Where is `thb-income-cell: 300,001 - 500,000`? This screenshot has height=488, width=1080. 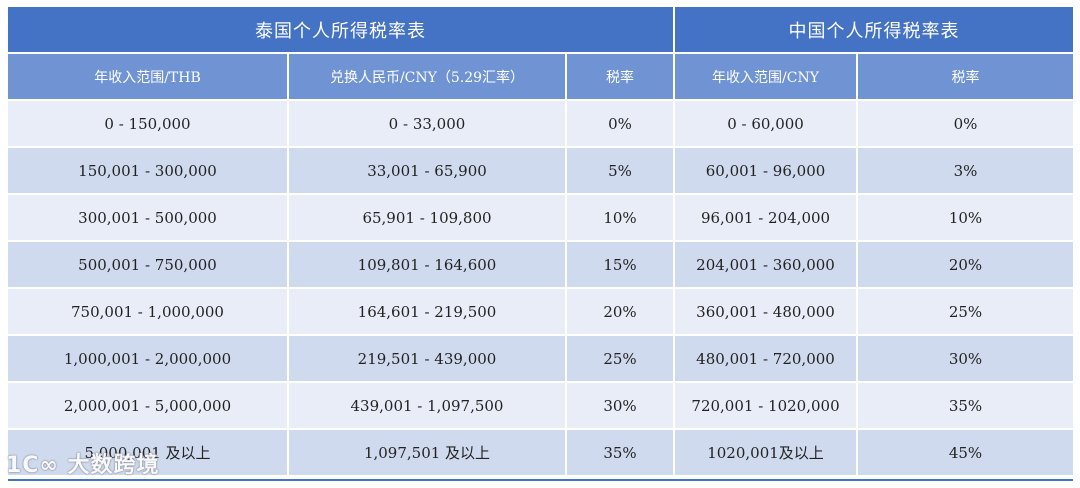 thb-income-cell: 300,001 - 500,000 is located at coordinates (148, 218).